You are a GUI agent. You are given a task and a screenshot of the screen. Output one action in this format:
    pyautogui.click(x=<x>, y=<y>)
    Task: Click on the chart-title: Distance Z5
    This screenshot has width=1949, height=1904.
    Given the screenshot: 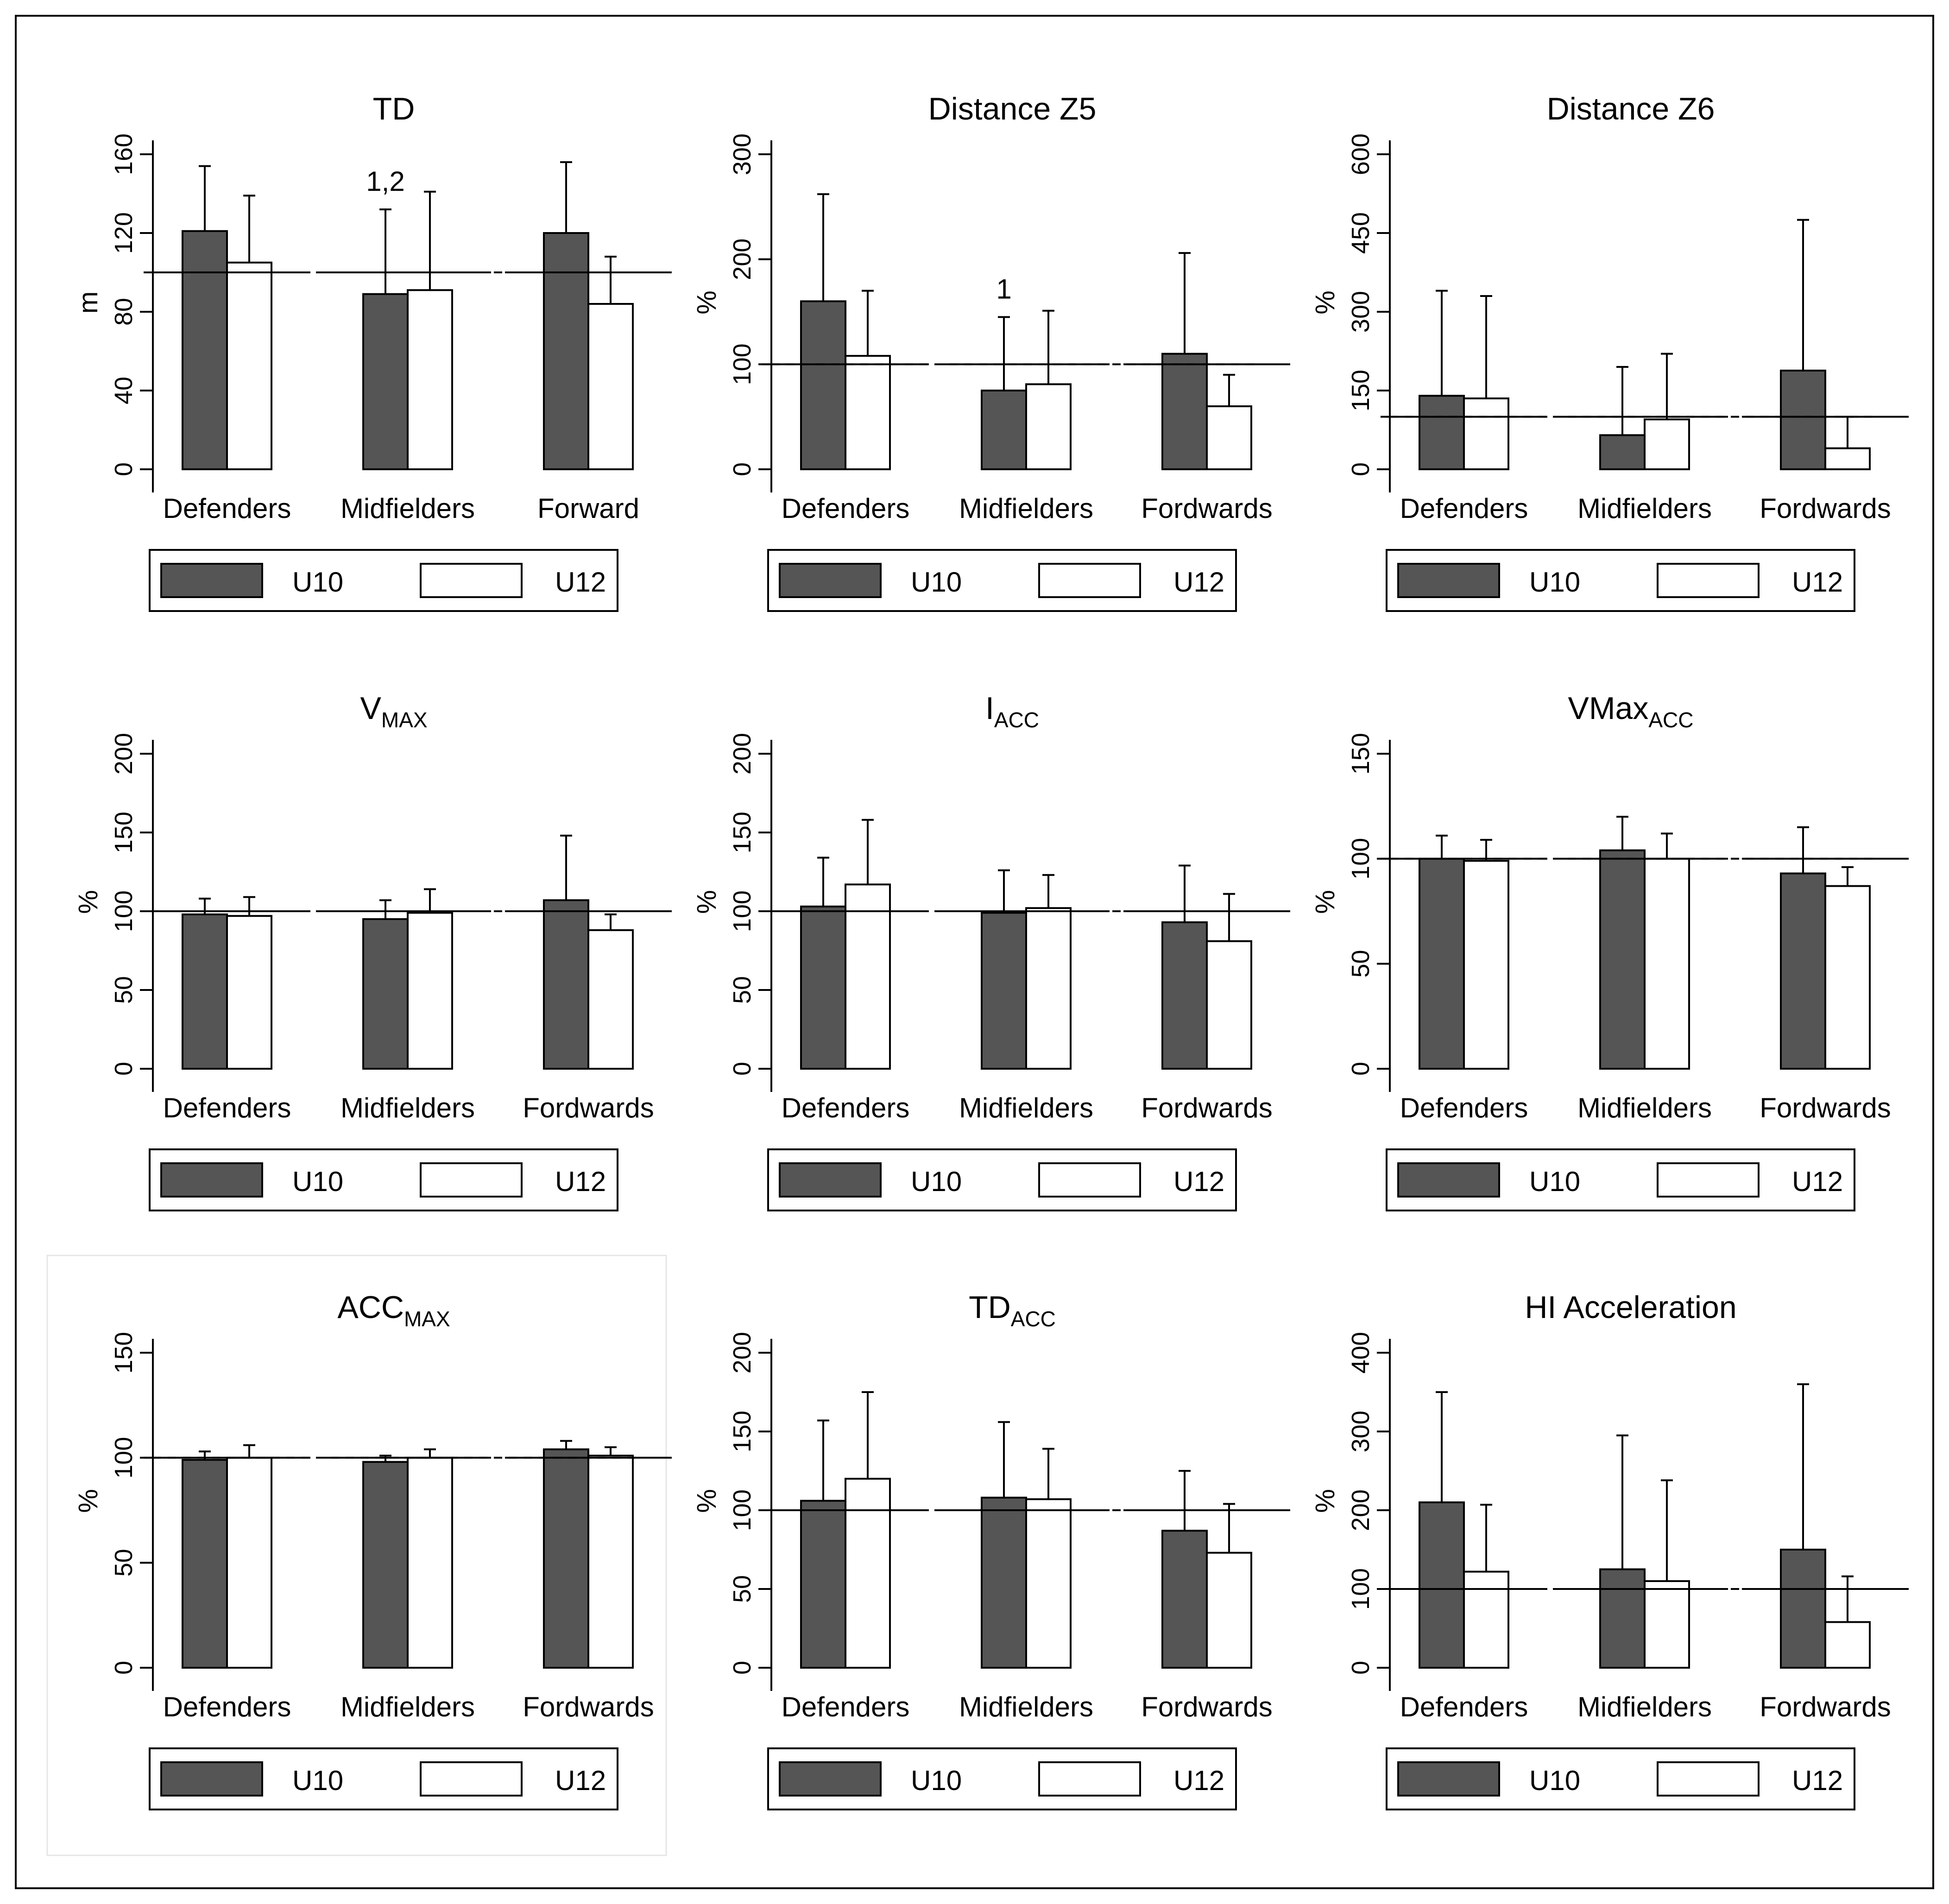 What is the action you would take?
    pyautogui.click(x=1012, y=108)
    